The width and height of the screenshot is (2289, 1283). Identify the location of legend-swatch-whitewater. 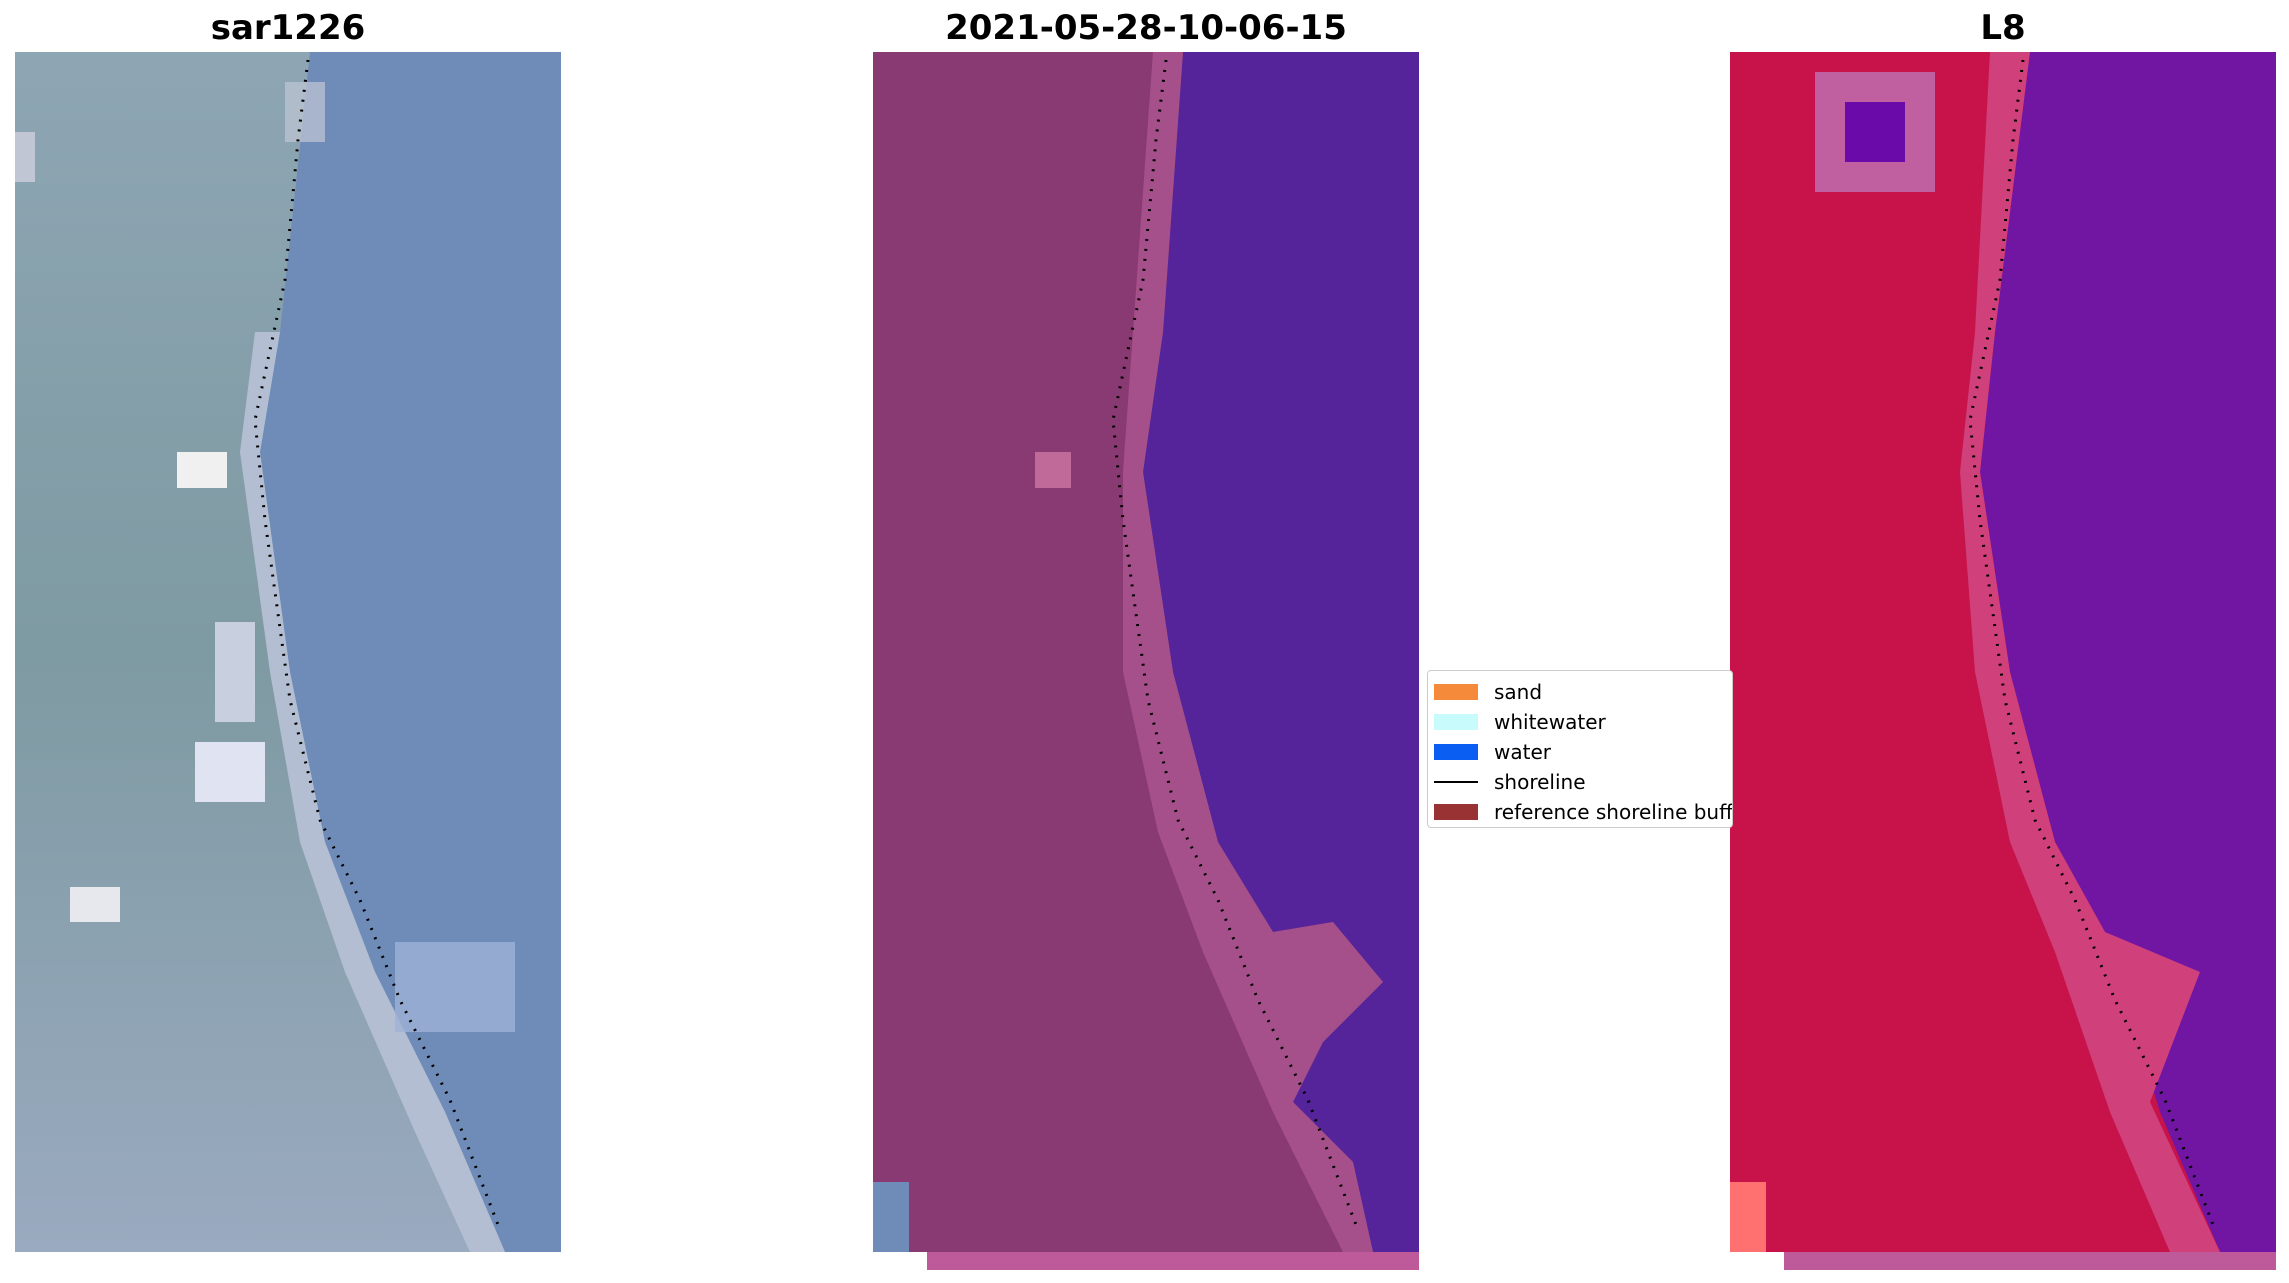
(1456, 722).